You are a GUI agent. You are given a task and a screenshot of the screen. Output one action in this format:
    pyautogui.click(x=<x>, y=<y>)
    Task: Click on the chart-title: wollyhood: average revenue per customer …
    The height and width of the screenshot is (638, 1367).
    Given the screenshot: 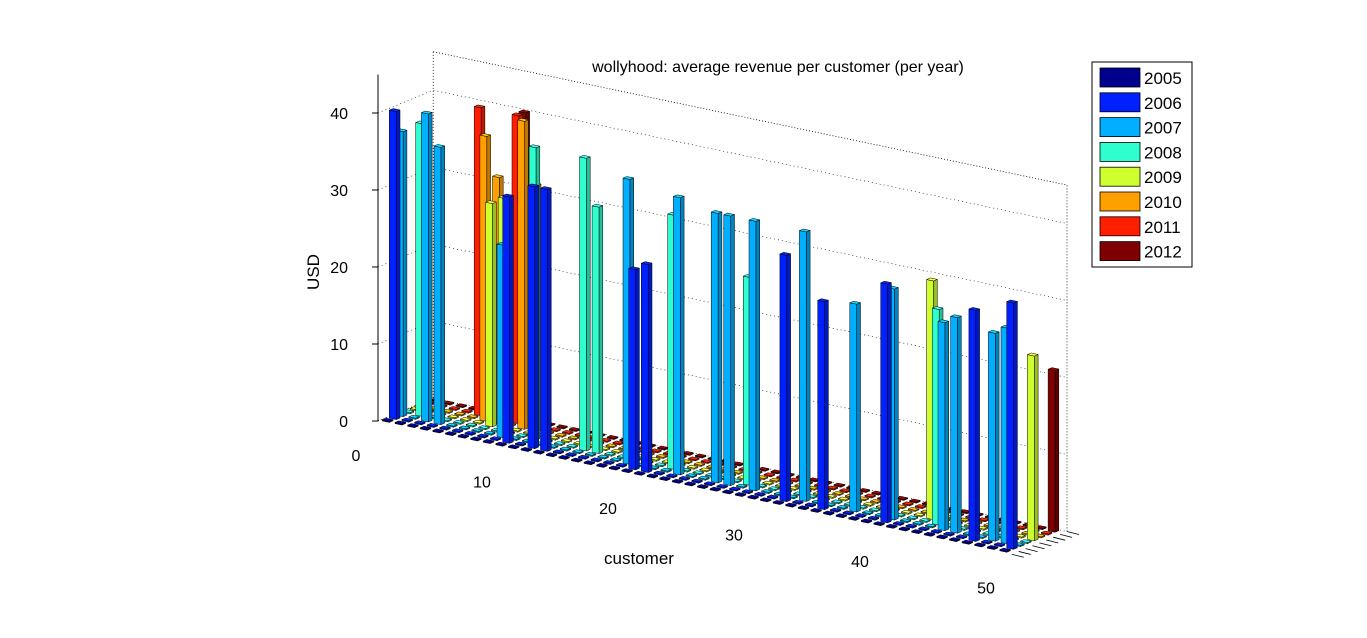 What is the action you would take?
    pyautogui.click(x=777, y=67)
    